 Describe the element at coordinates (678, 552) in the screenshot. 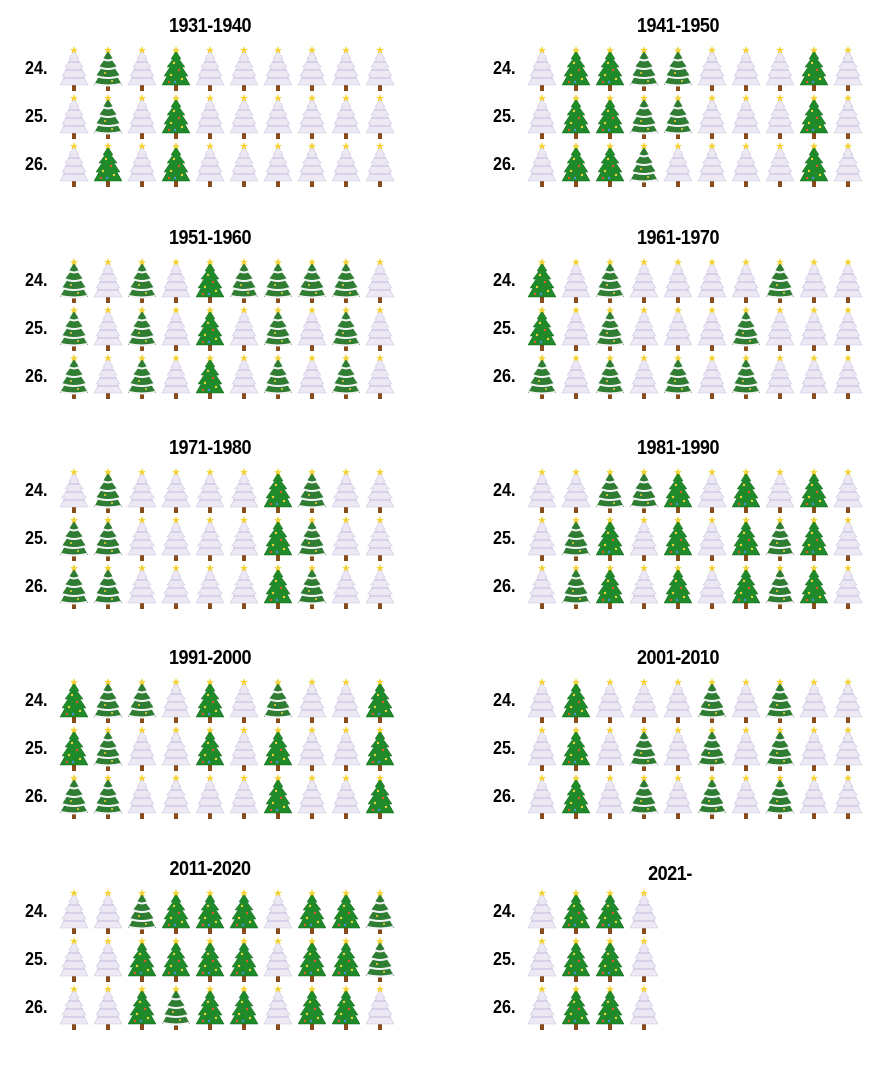

I see `decade-panel: 1981-1990 24. 25. 26.` at that location.